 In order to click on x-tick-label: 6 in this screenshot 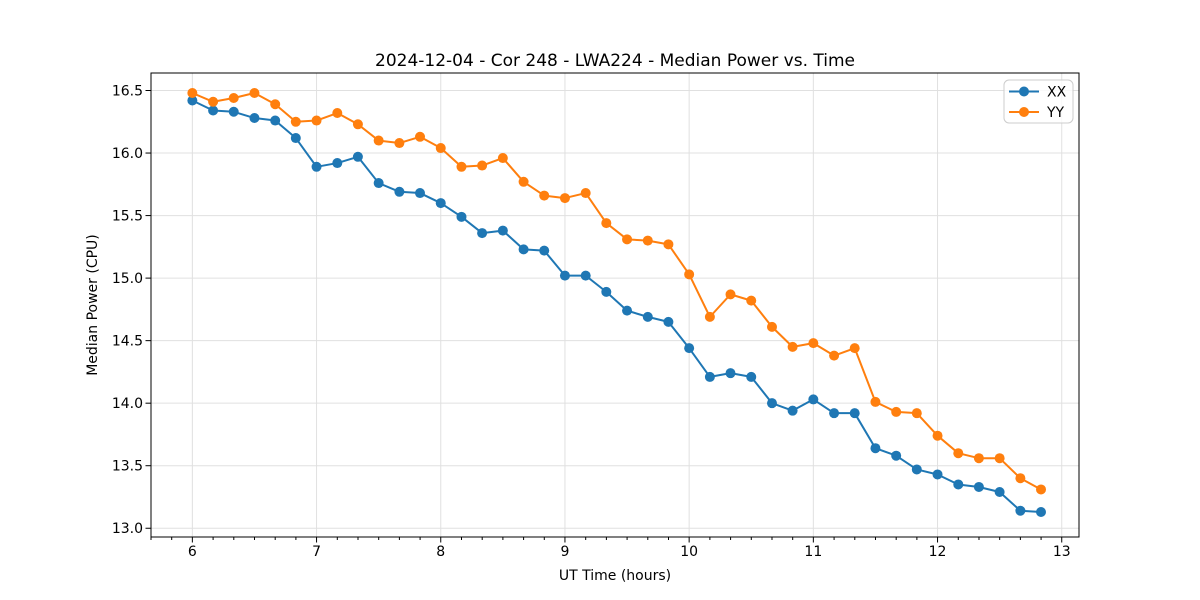, I will do `click(192, 552)`.